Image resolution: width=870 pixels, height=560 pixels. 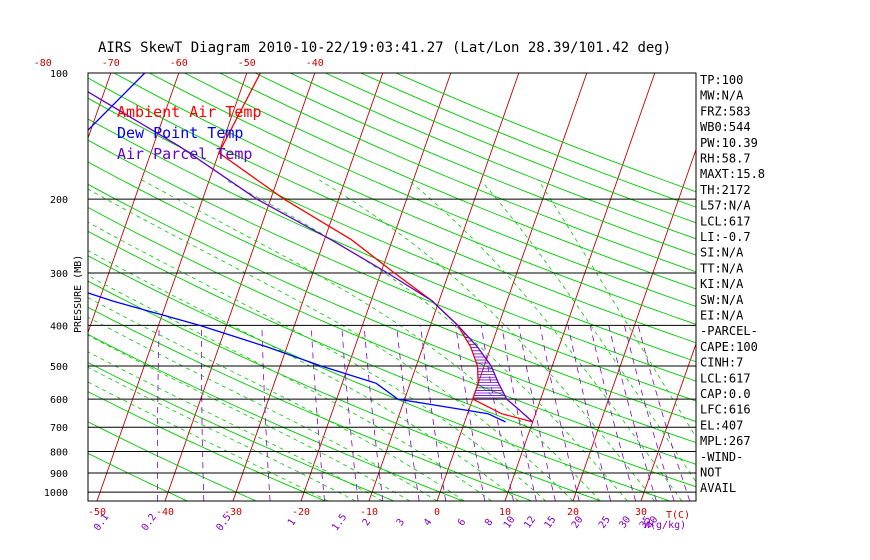 I want to click on pressure-tick-label: 400, so click(x=59, y=326).